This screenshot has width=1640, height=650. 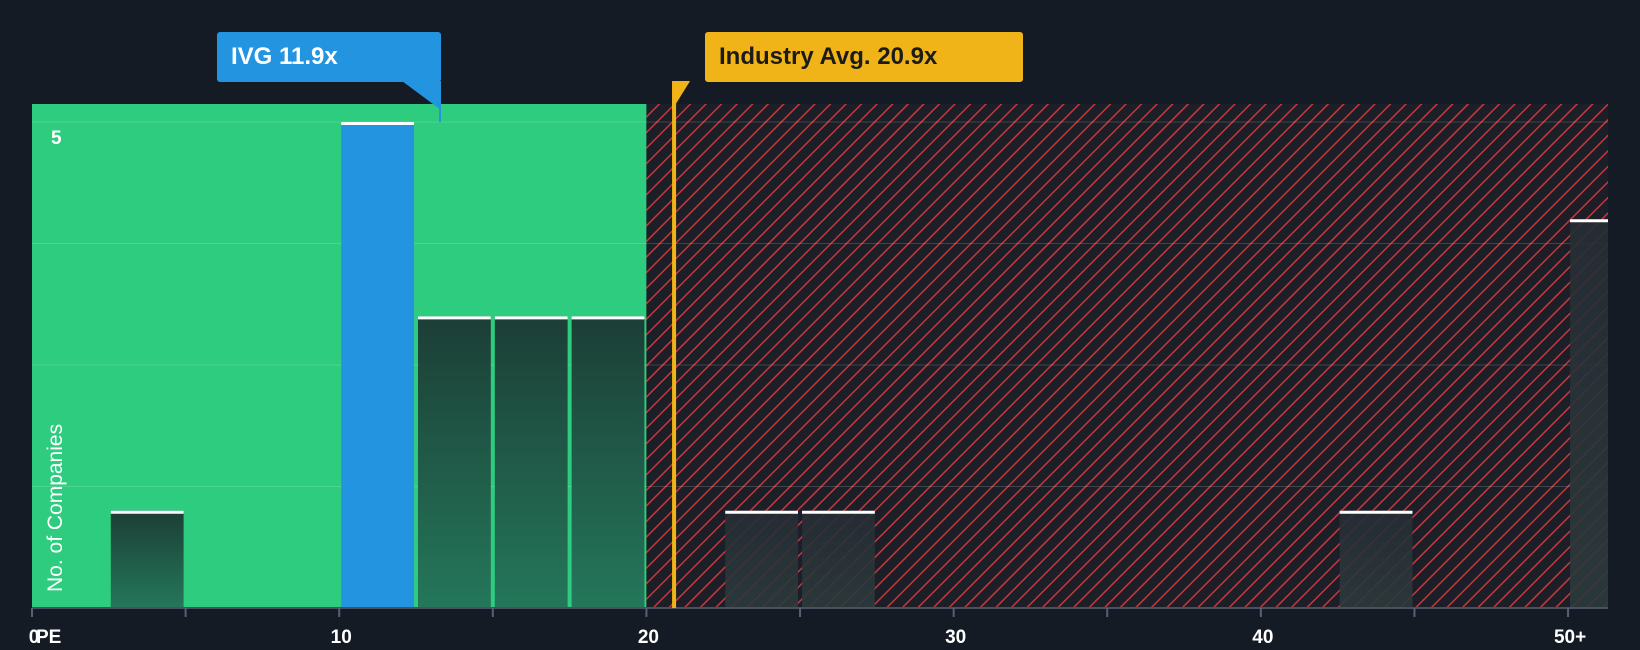 I want to click on industry-average-callout: Industry Avg. 20.9x, so click(x=864, y=57).